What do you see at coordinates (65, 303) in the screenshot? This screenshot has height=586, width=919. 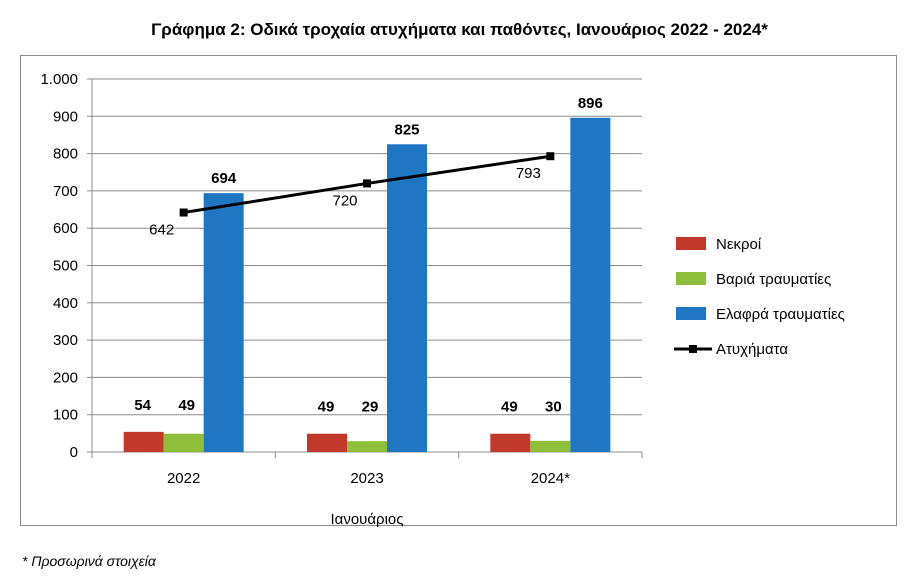 I see `y-tick-label: 400` at bounding box center [65, 303].